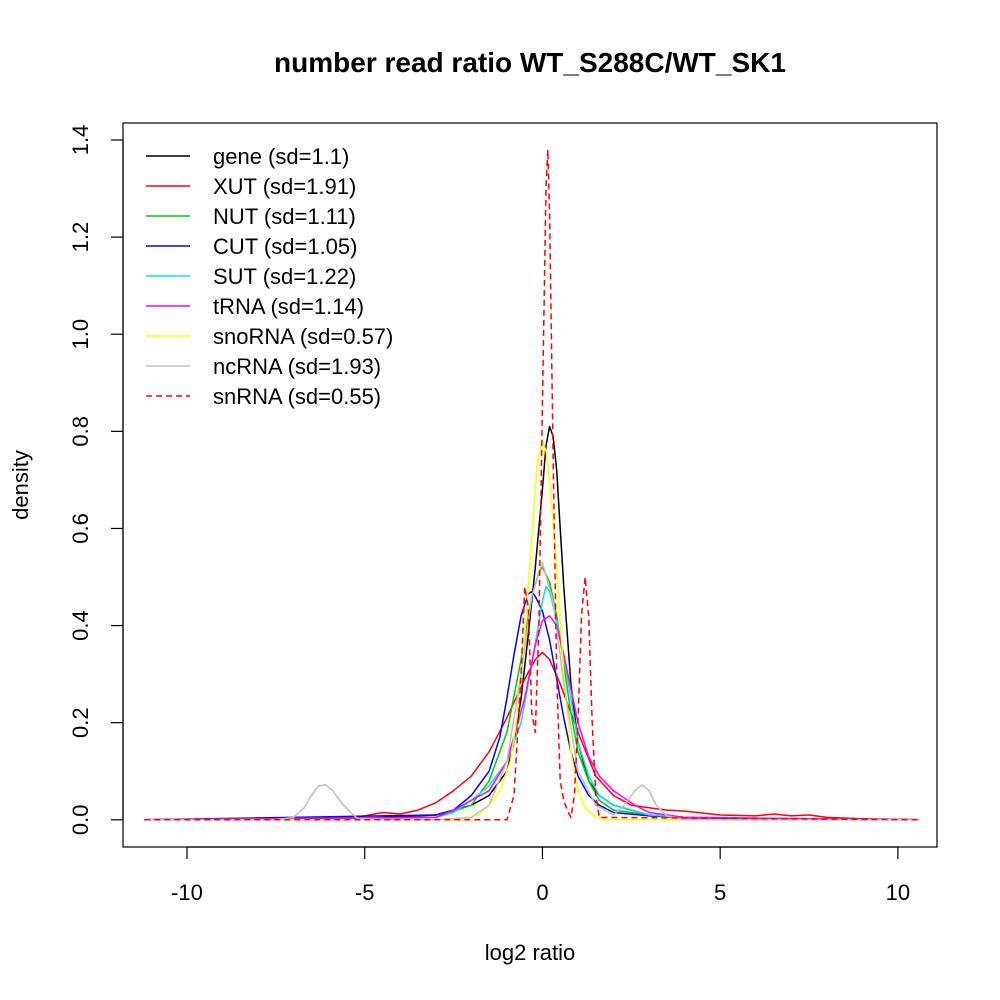  What do you see at coordinates (80, 237) in the screenshot?
I see `y-tick-label: 1.2` at bounding box center [80, 237].